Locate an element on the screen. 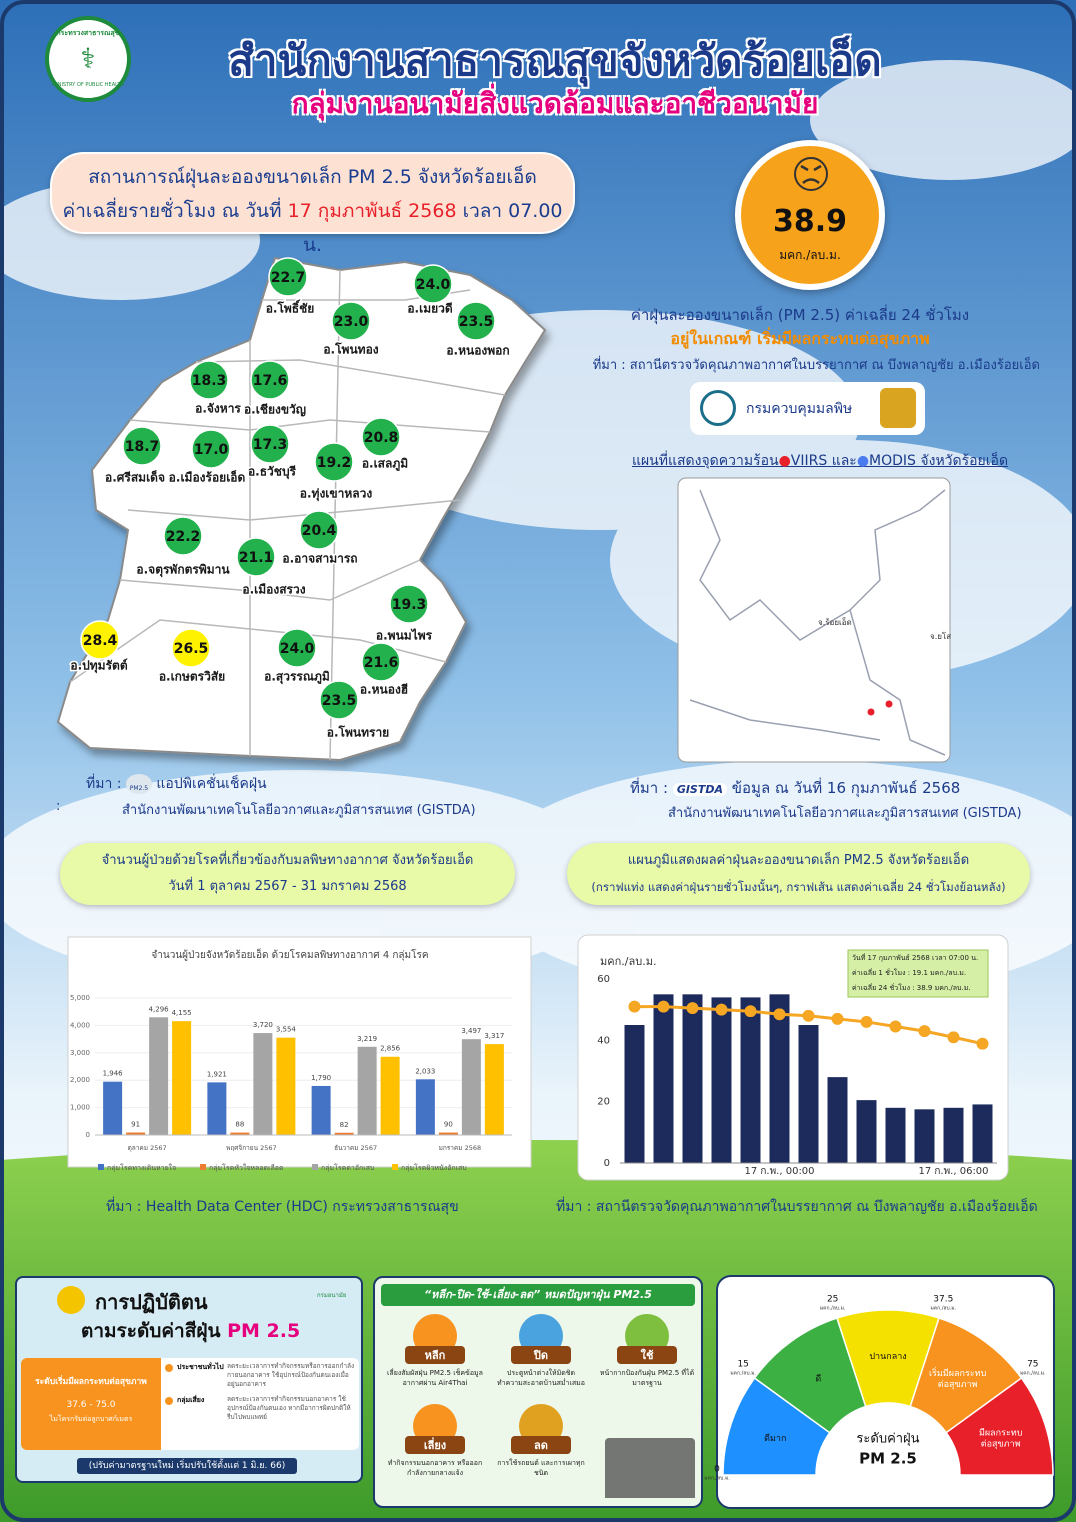 This screenshot has height=1522, width=1076. gauge-level: เริ่มมีผลกระทบ is located at coordinates (958, 1372).